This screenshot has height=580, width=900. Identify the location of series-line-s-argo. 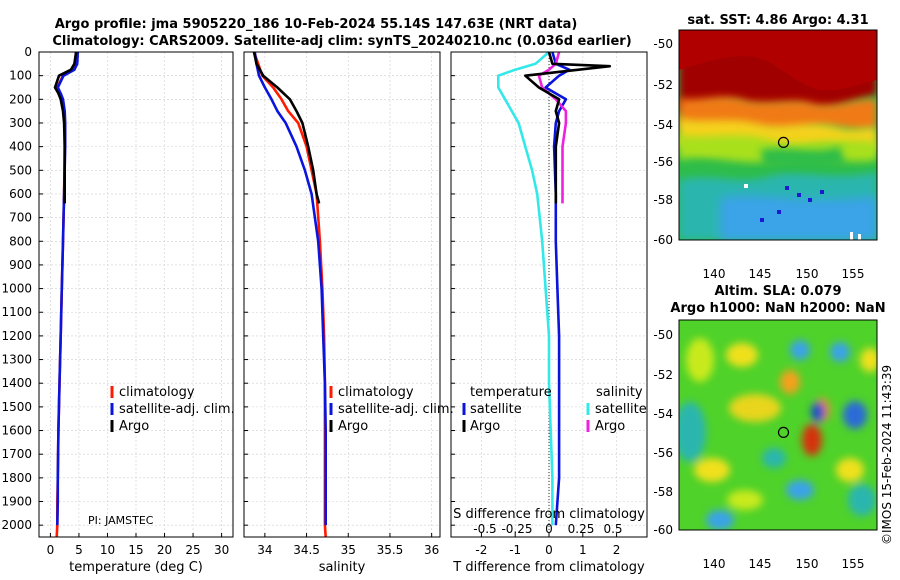
(552, 127).